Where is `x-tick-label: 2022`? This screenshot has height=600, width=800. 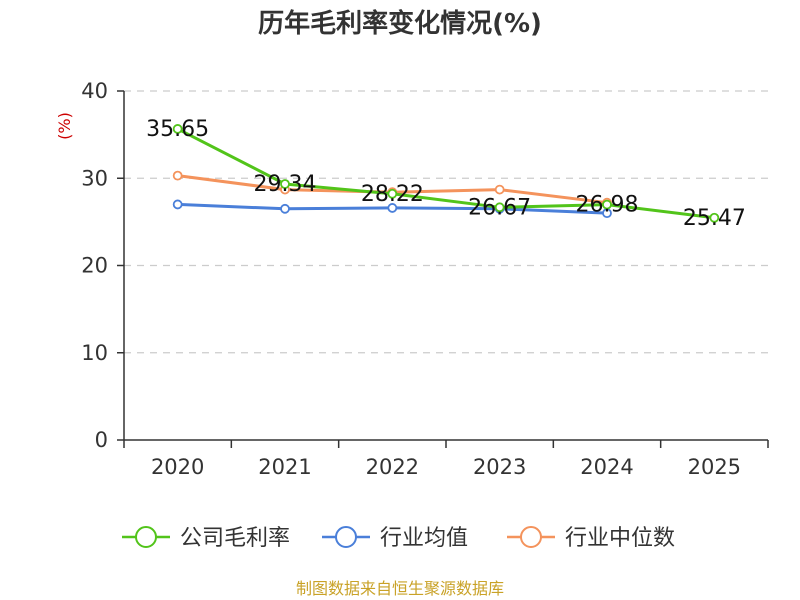
x-tick-label: 2022 is located at coordinates (392, 467).